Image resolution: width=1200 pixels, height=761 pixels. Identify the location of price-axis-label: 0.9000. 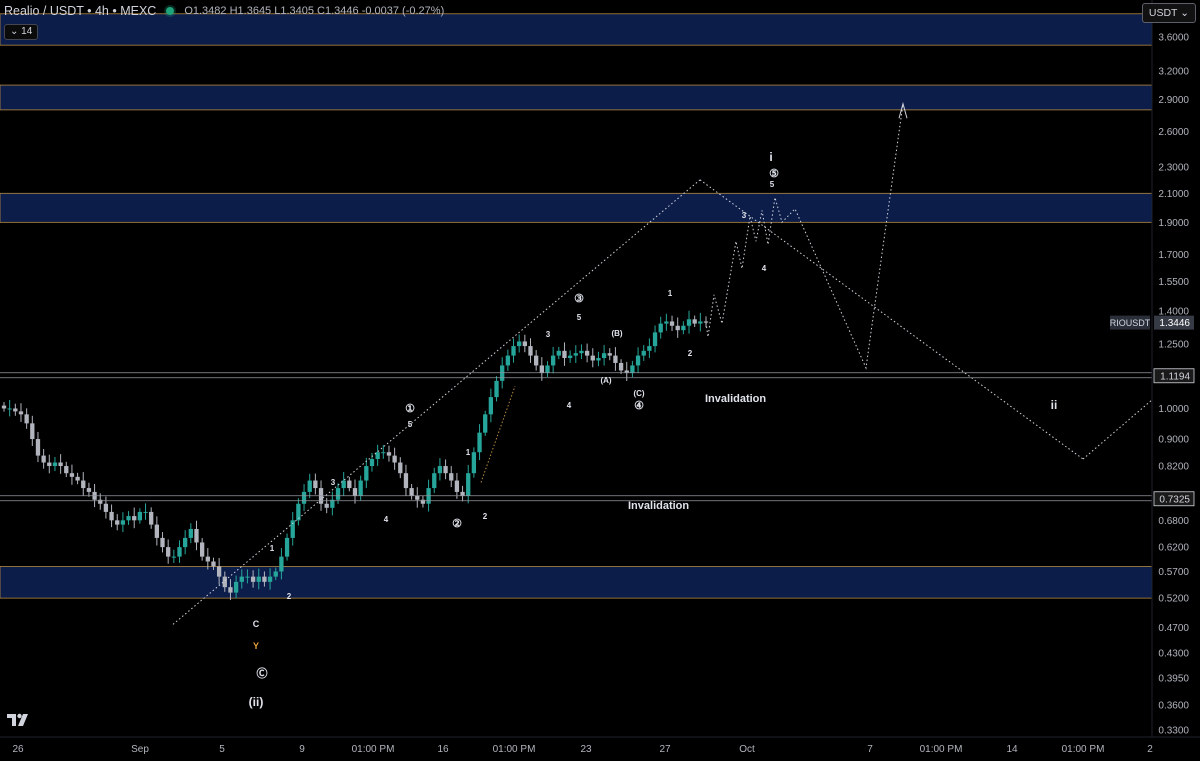
(1173, 440).